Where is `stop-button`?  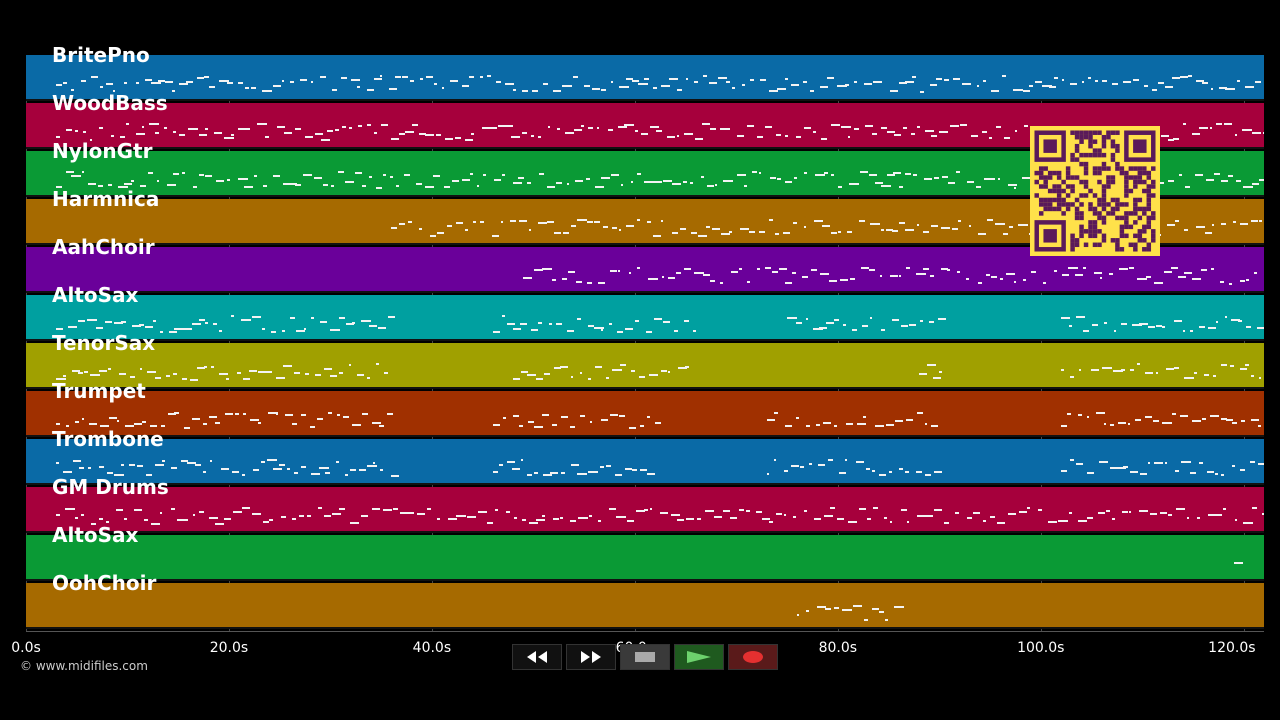
stop-button is located at coordinates (645, 657).